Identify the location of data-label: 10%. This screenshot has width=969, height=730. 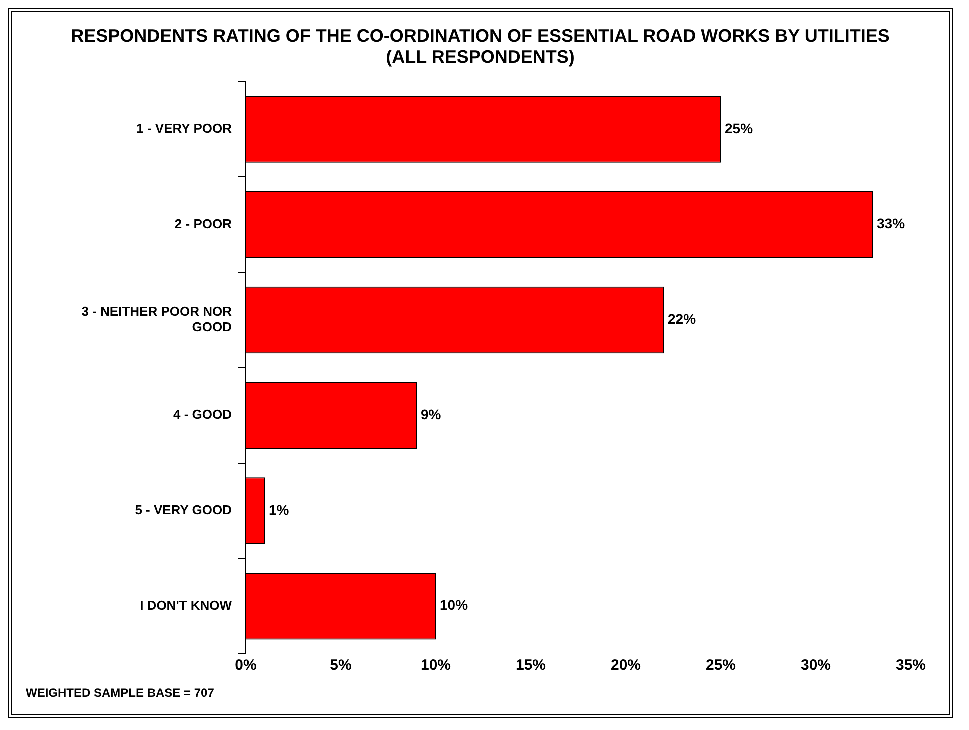
(454, 605).